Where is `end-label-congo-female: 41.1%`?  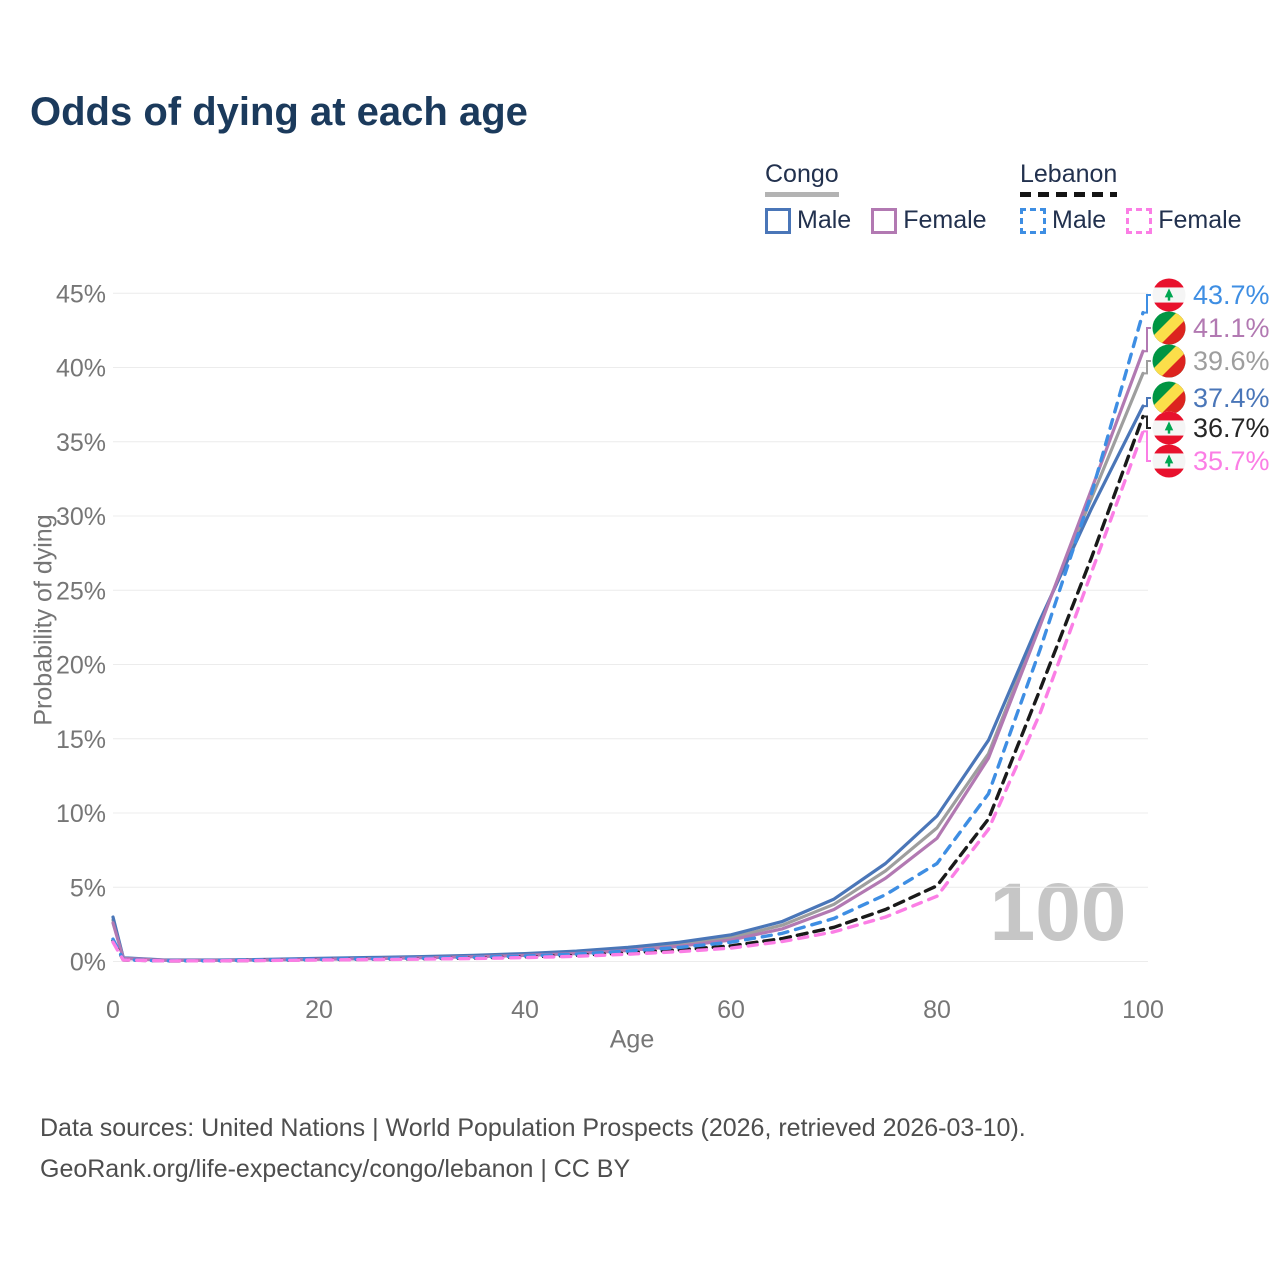 end-label-congo-female: 41.1% is located at coordinates (1211, 328).